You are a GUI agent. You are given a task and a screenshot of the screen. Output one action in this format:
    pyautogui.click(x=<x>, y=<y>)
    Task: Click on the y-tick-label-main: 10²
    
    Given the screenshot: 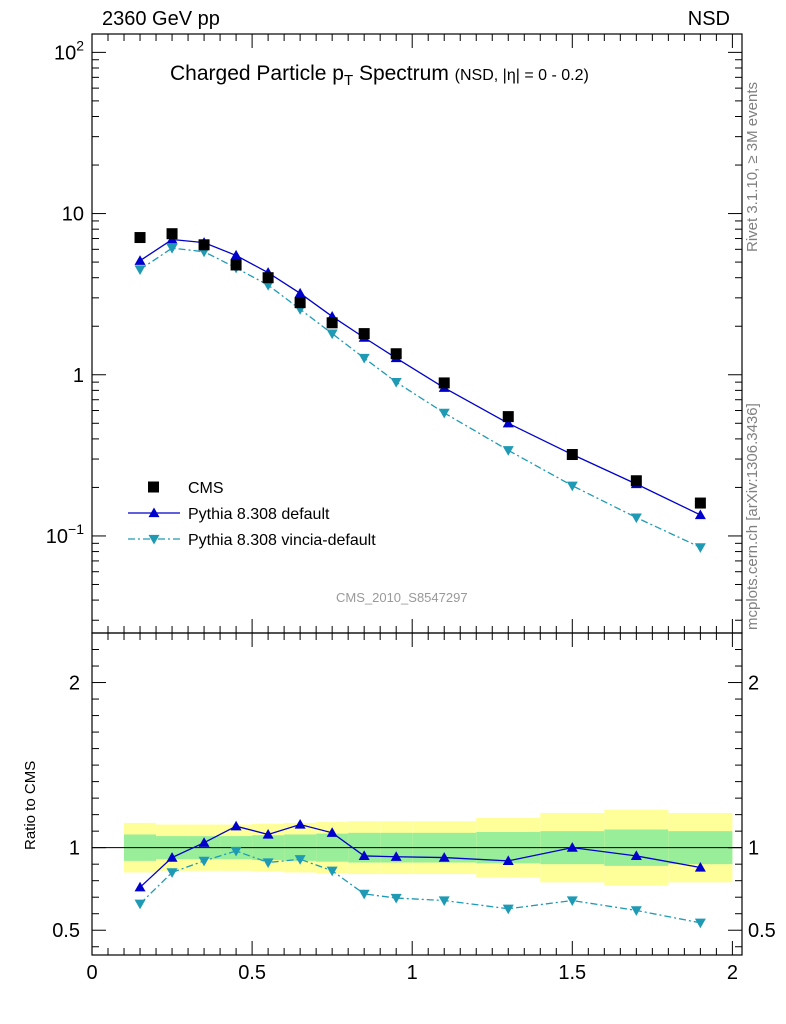 What is the action you would take?
    pyautogui.click(x=69, y=50)
    